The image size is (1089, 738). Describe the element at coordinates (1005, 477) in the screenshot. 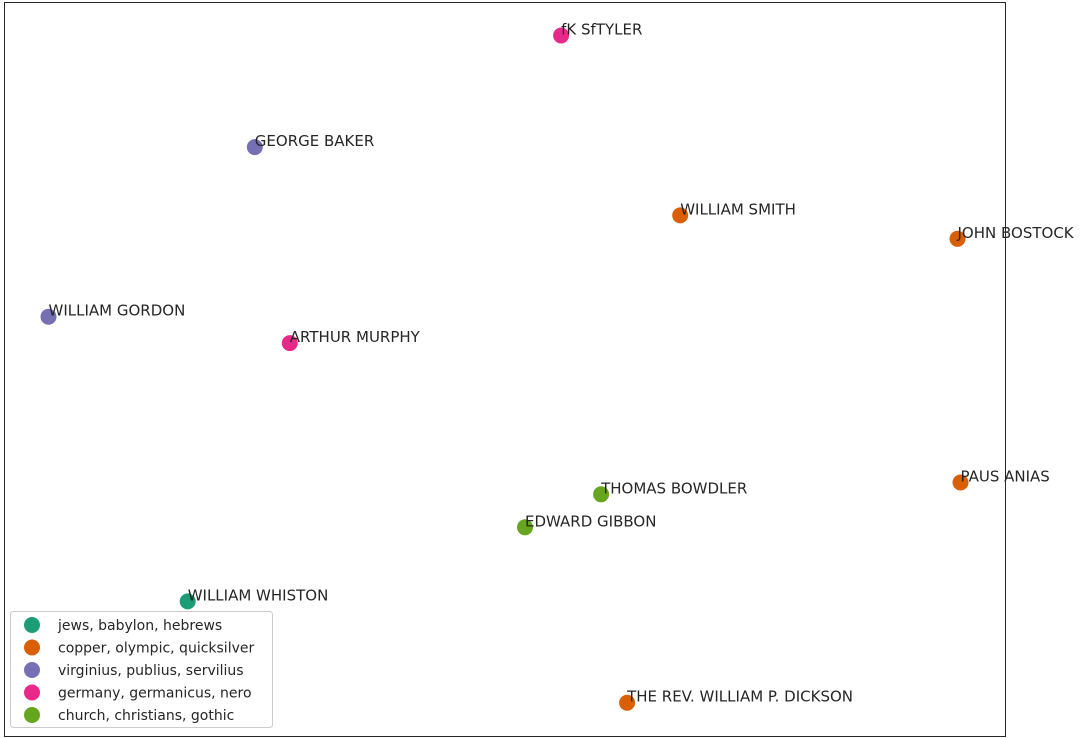

I see `point-label: PAUS ANIAS` at that location.